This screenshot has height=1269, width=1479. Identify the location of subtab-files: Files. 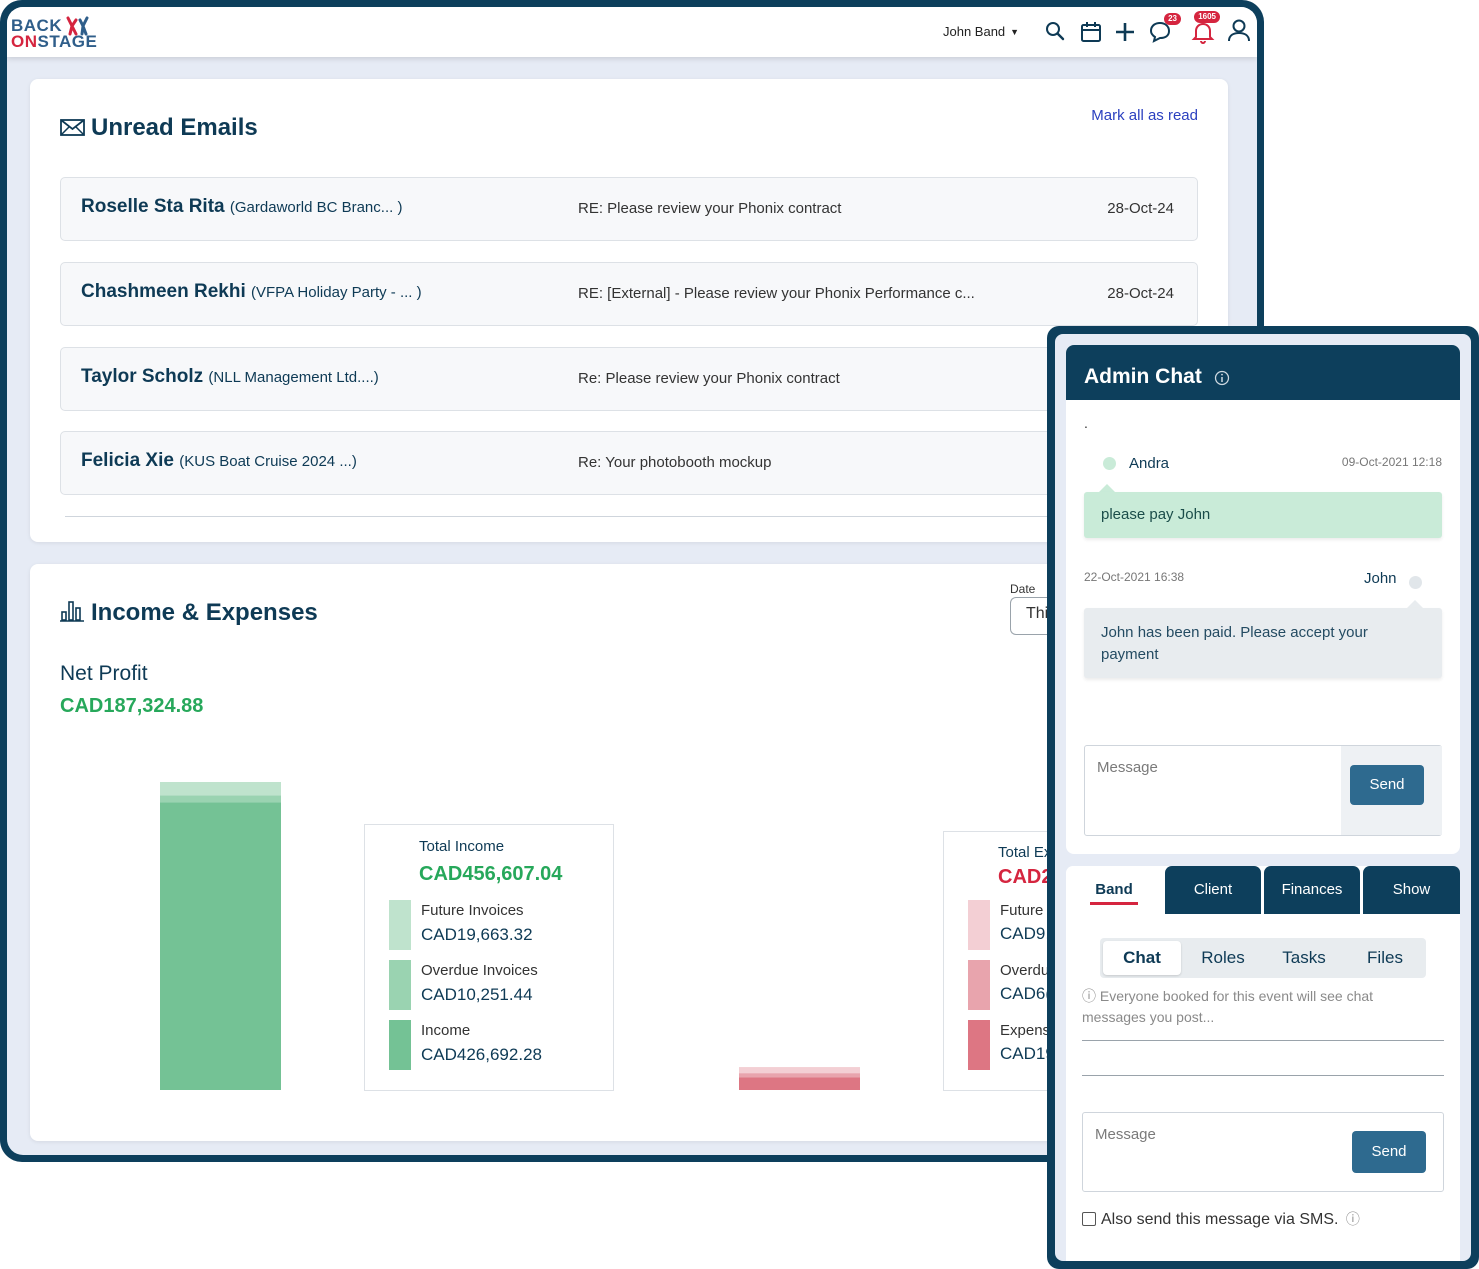
(1385, 957).